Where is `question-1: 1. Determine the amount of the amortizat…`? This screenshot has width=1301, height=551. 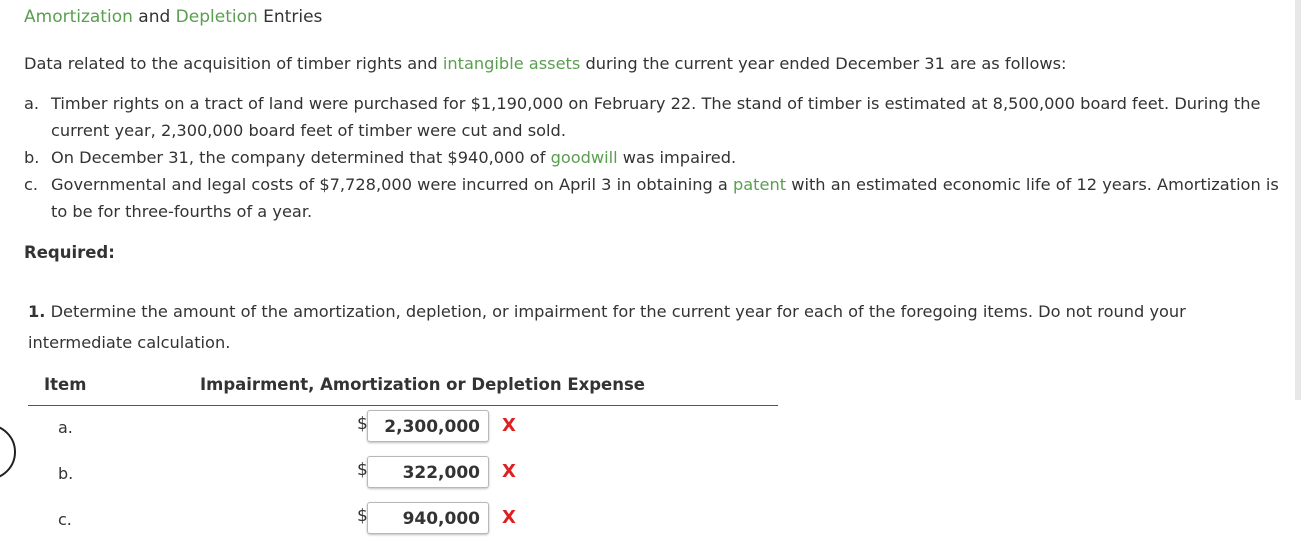 question-1: 1. Determine the amount of the amortizat… is located at coordinates (660, 327).